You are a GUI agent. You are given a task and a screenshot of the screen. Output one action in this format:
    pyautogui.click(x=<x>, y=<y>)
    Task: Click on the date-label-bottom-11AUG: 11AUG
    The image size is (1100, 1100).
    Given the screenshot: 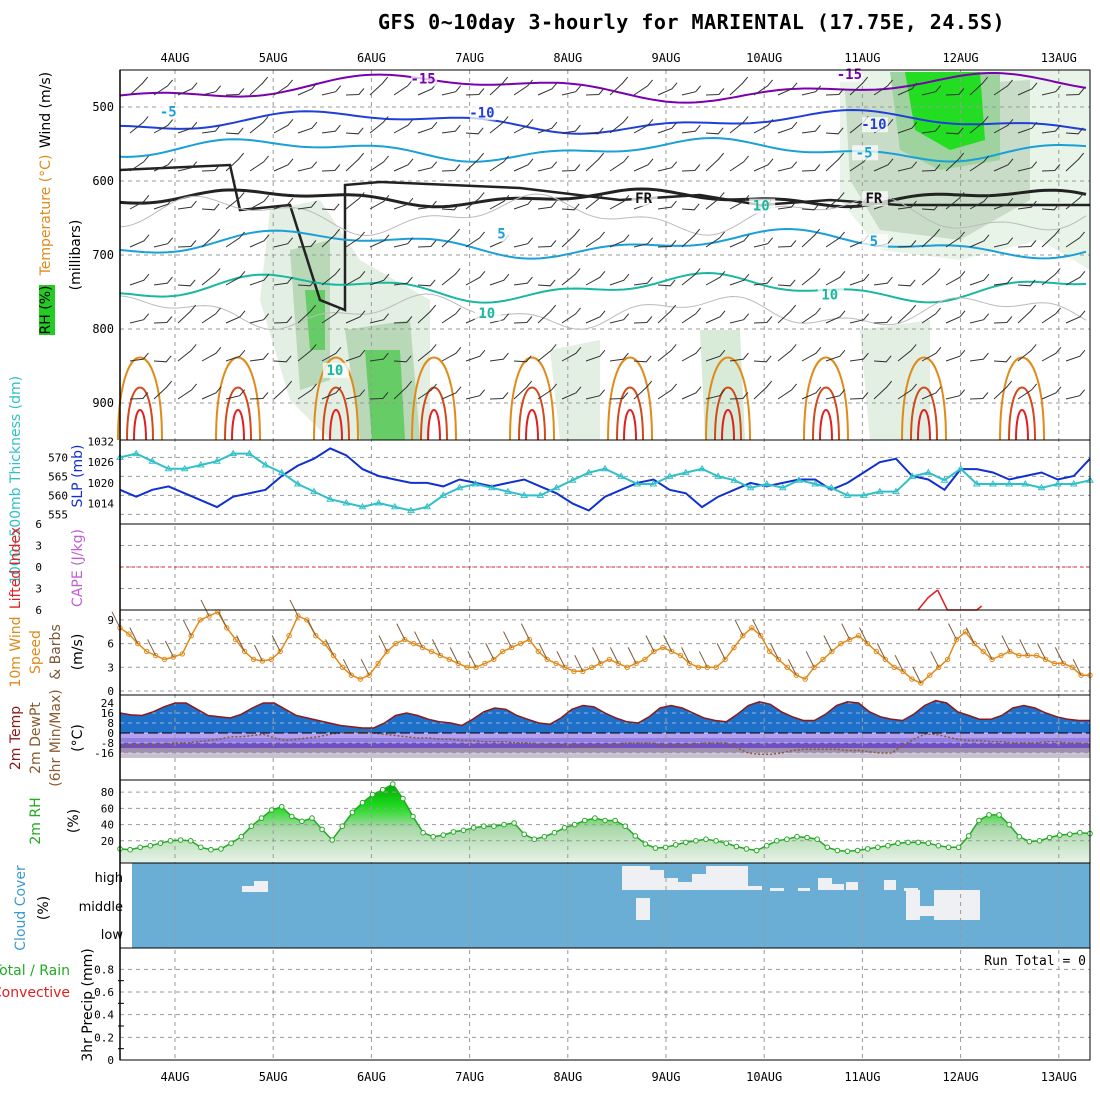 What is the action you would take?
    pyautogui.click(x=862, y=1077)
    